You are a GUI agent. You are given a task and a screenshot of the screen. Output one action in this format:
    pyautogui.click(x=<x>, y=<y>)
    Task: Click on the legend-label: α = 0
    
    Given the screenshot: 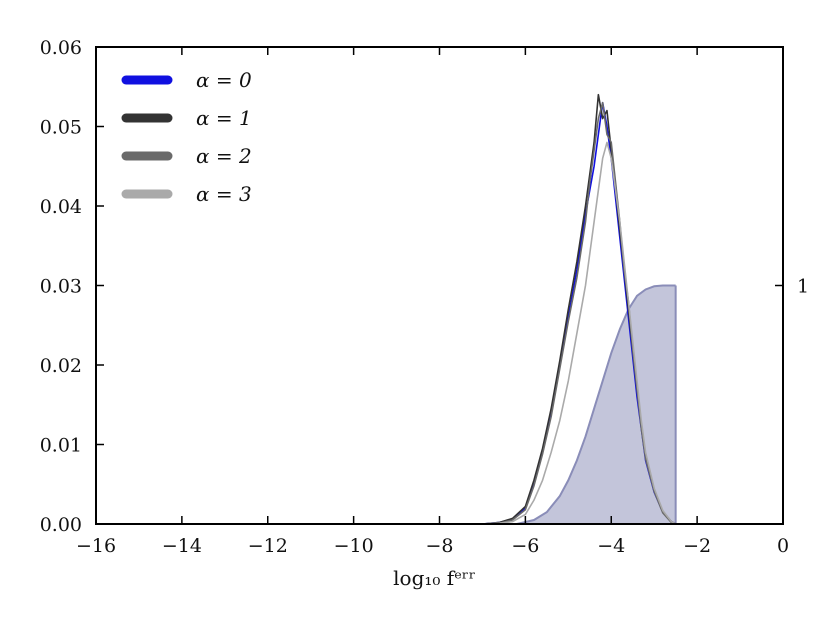 What is the action you would take?
    pyautogui.click(x=224, y=80)
    